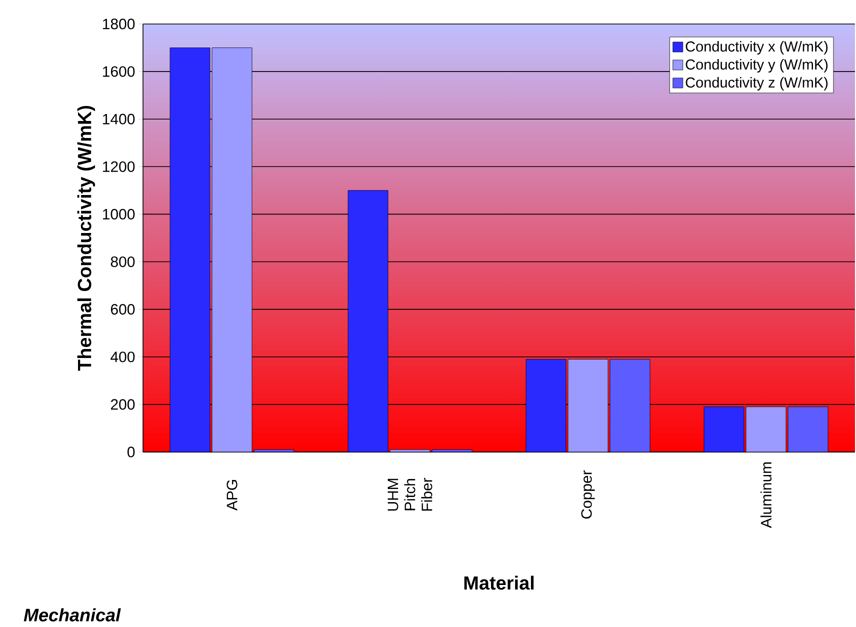 The image size is (856, 627). Describe the element at coordinates (72, 615) in the screenshot. I see `text: Mechanical` at that location.